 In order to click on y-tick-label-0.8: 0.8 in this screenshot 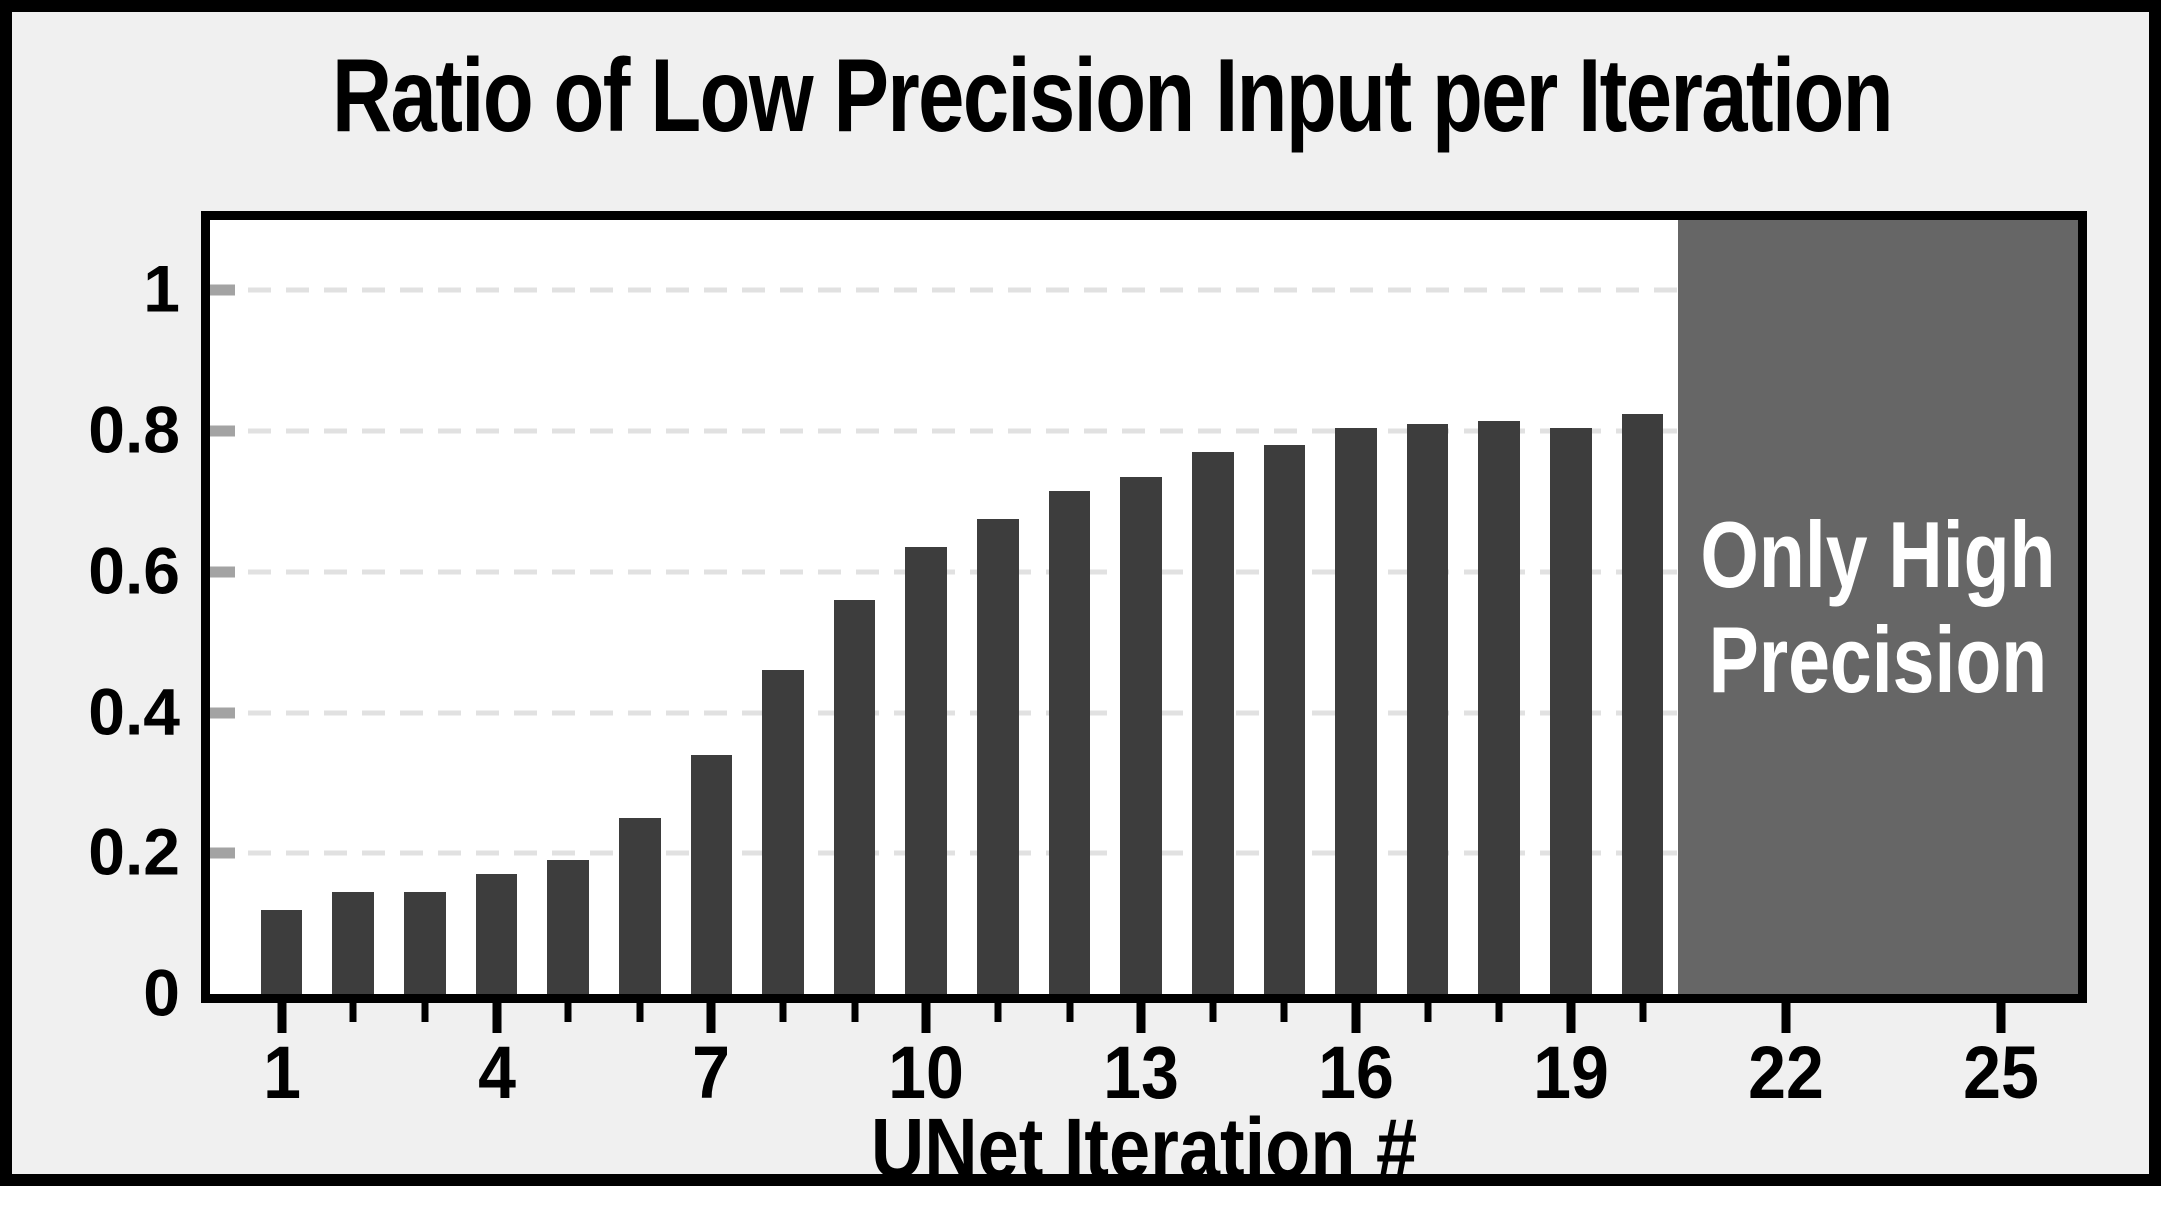, I will do `click(134, 429)`.